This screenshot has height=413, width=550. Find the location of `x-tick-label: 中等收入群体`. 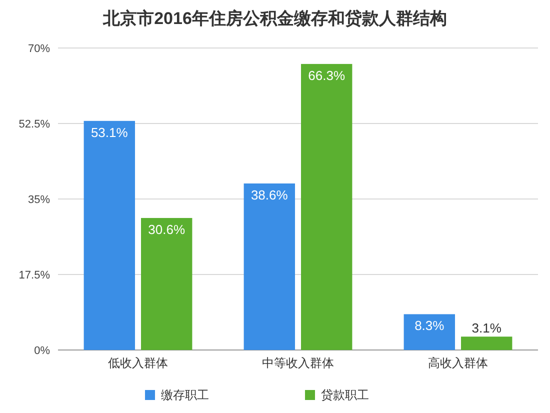

x-tick-label: 中等收入群体 is located at coordinates (298, 363).